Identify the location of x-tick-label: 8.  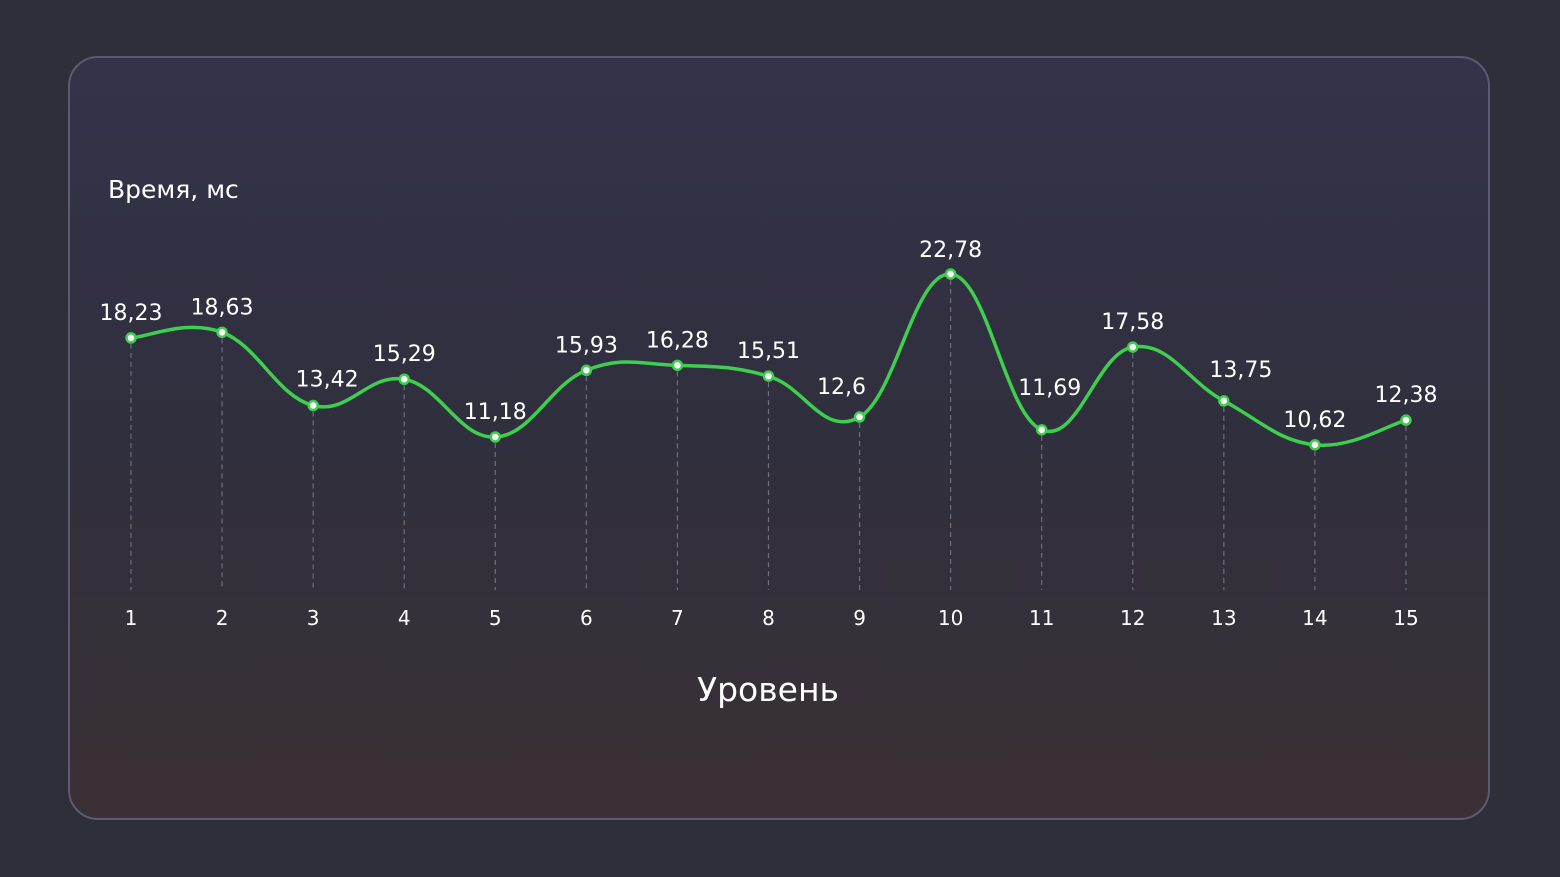
(768, 618).